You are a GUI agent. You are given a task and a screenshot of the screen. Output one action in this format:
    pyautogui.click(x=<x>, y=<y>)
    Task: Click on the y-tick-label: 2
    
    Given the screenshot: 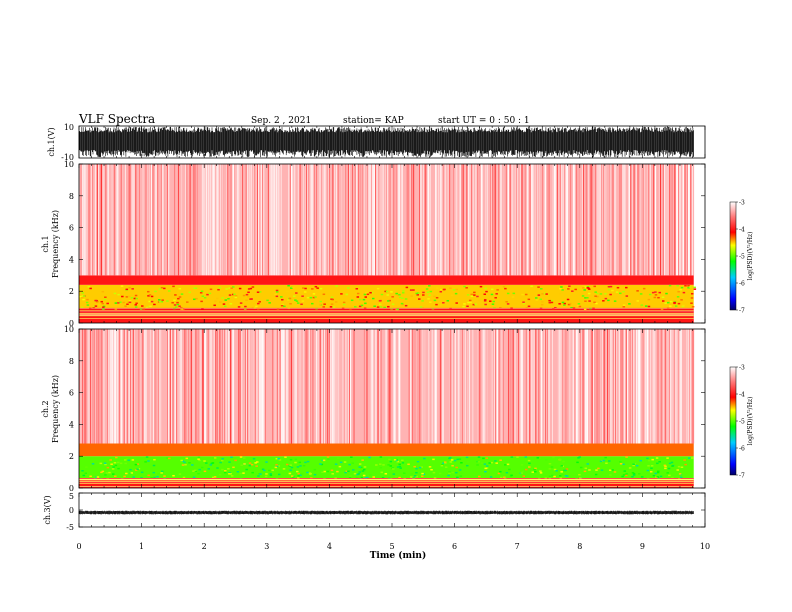 What is the action you would take?
    pyautogui.click(x=71, y=291)
    